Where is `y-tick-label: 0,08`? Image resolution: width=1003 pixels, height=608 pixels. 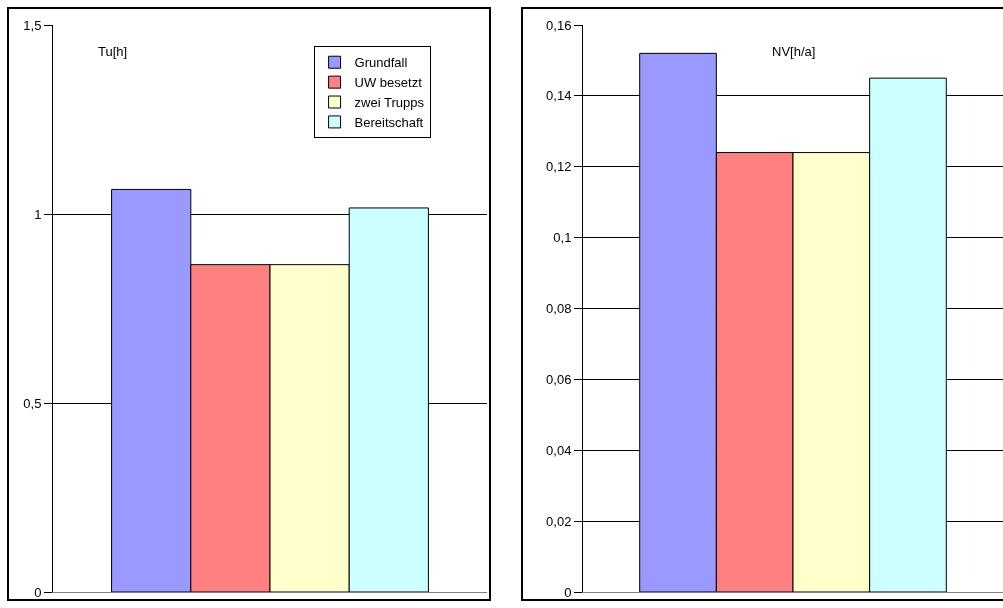
y-tick-label: 0,08 is located at coordinates (559, 309).